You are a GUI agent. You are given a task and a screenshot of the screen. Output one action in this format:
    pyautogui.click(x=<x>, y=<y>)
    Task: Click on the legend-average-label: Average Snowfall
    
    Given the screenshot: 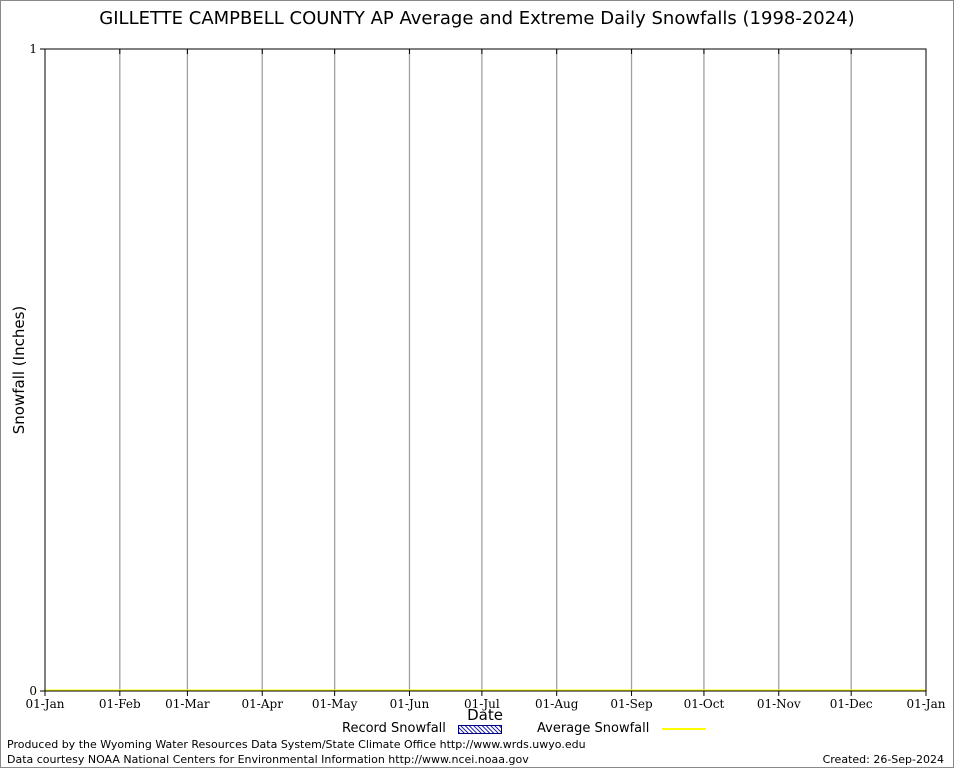 What is the action you would take?
    pyautogui.click(x=593, y=728)
    